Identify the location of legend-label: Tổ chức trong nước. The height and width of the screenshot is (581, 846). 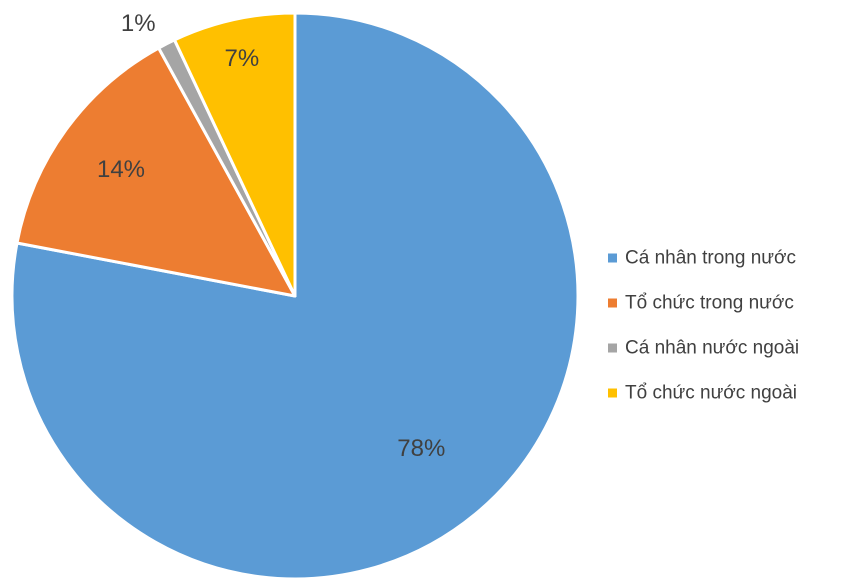
(709, 303).